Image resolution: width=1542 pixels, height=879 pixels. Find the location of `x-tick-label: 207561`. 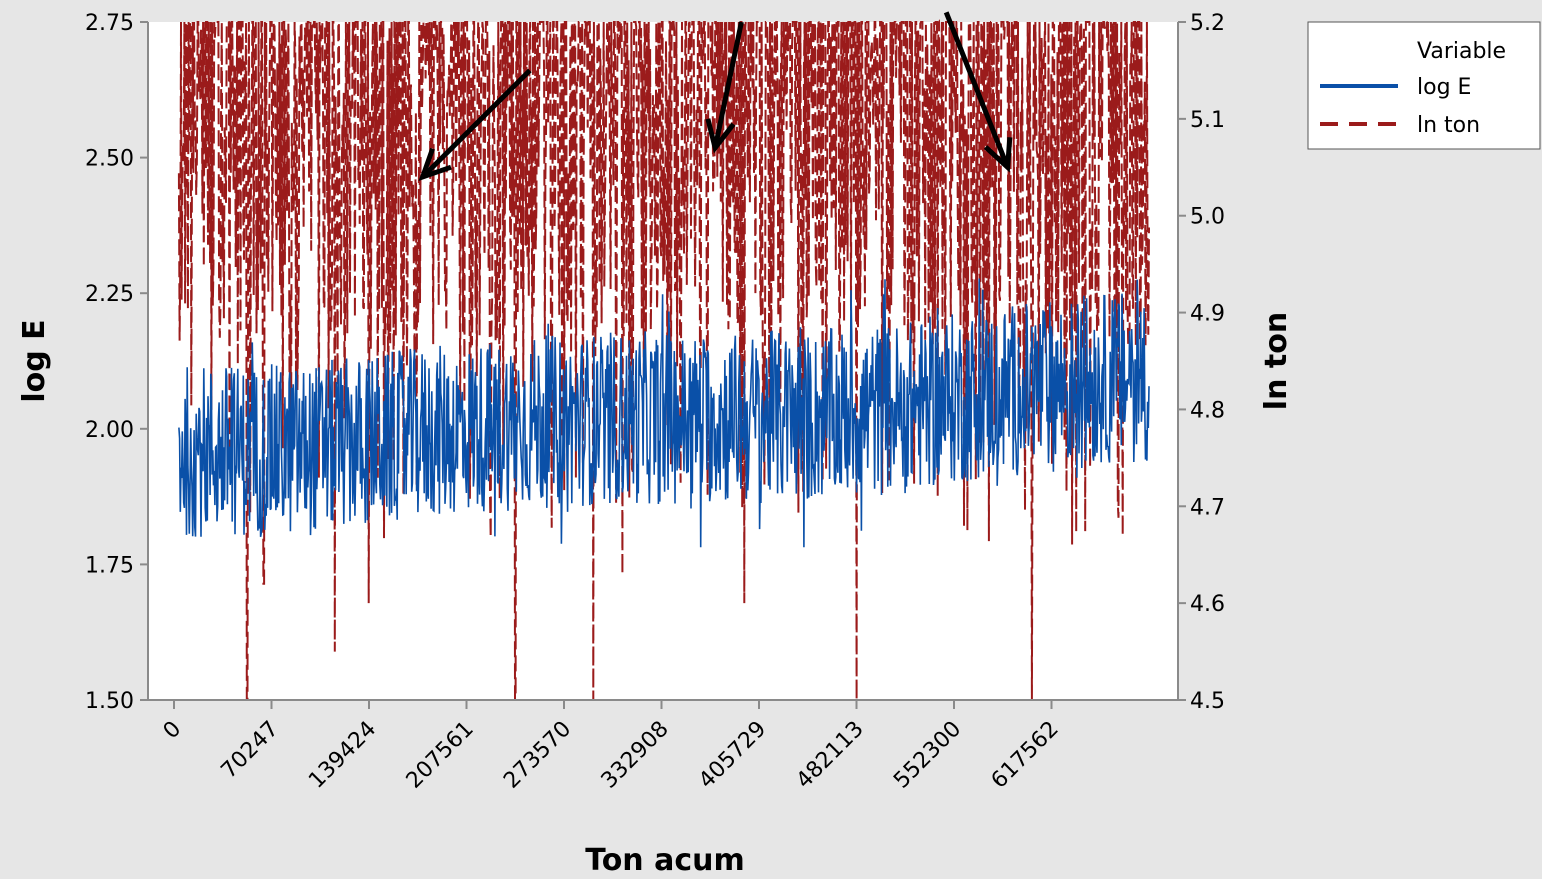

x-tick-label: 207561 is located at coordinates (440, 755).